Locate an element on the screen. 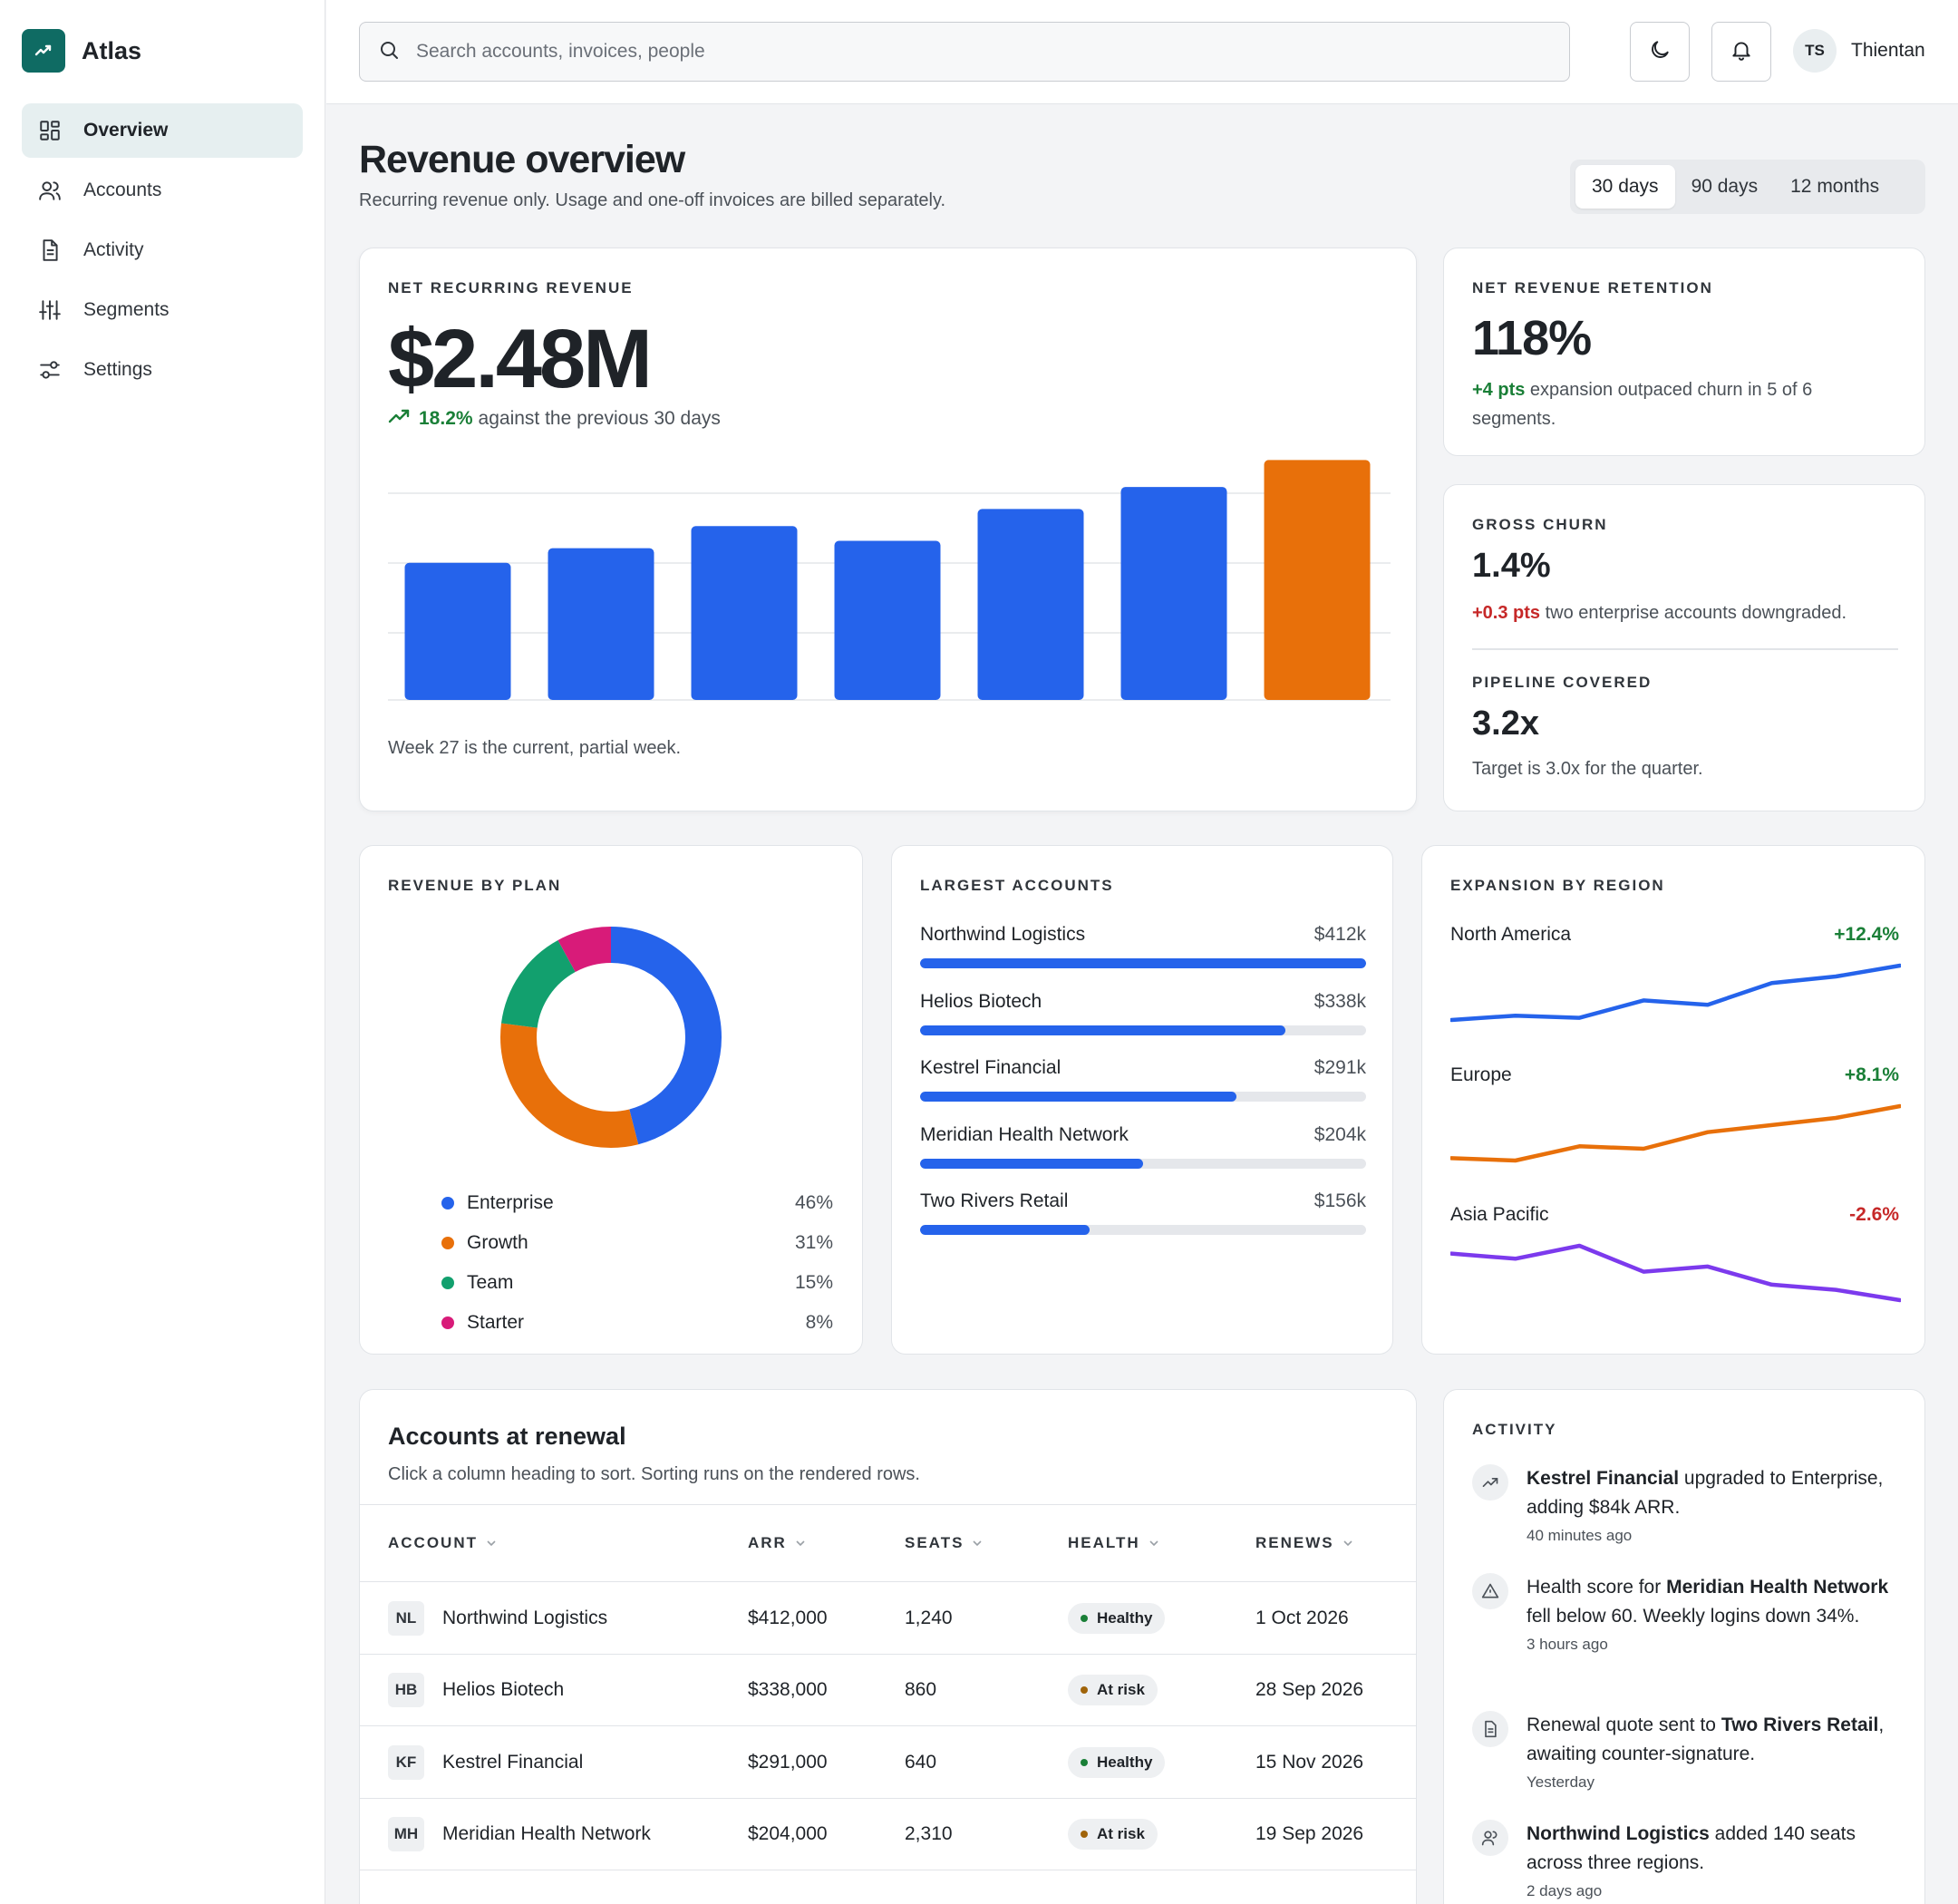 This screenshot has width=1958, height=1904. table-title: Accounts at renewal is located at coordinates (507, 1436).